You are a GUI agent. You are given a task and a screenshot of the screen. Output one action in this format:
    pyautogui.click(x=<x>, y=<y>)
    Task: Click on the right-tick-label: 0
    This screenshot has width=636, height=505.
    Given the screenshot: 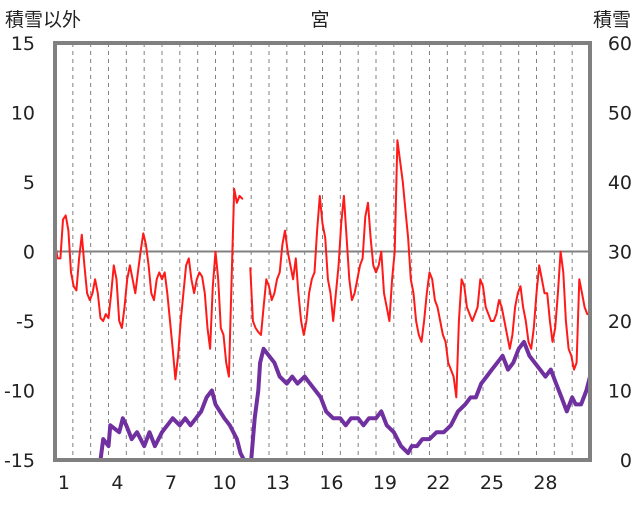 What is the action you would take?
    pyautogui.click(x=626, y=461)
    